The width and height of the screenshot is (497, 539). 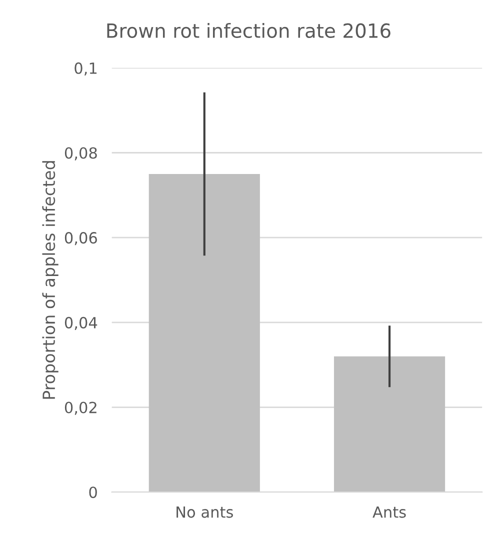 What do you see at coordinates (80, 408) in the screenshot?
I see `y-tick-label: 0,02` at bounding box center [80, 408].